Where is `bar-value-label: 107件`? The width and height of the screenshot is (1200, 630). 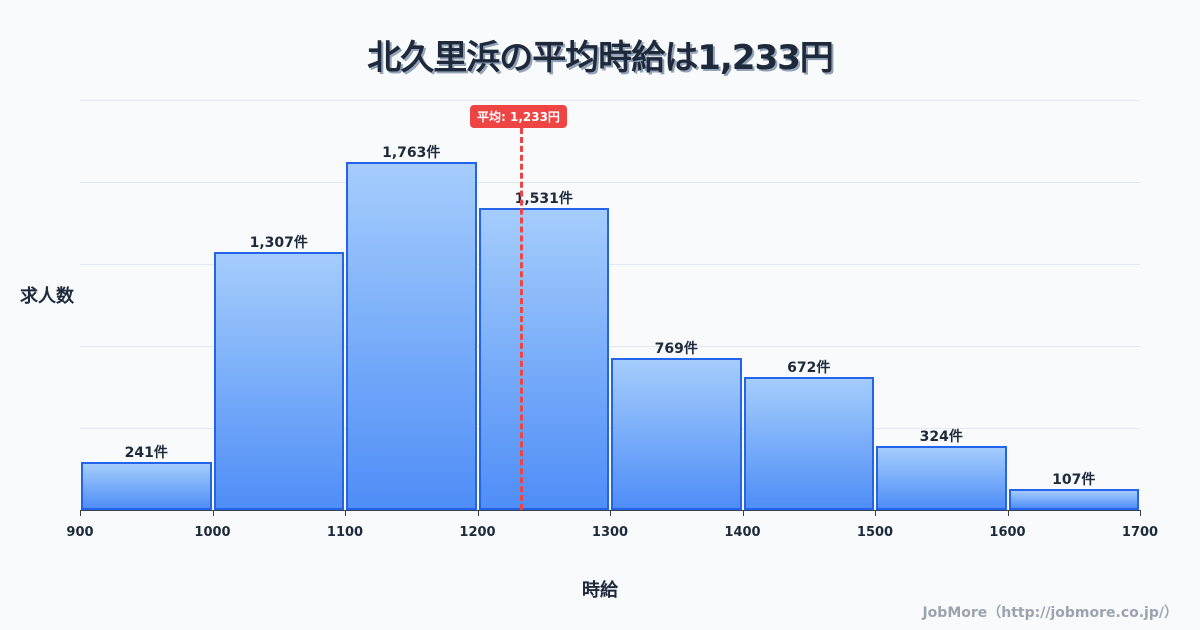
bar-value-label: 107件 is located at coordinates (1074, 479).